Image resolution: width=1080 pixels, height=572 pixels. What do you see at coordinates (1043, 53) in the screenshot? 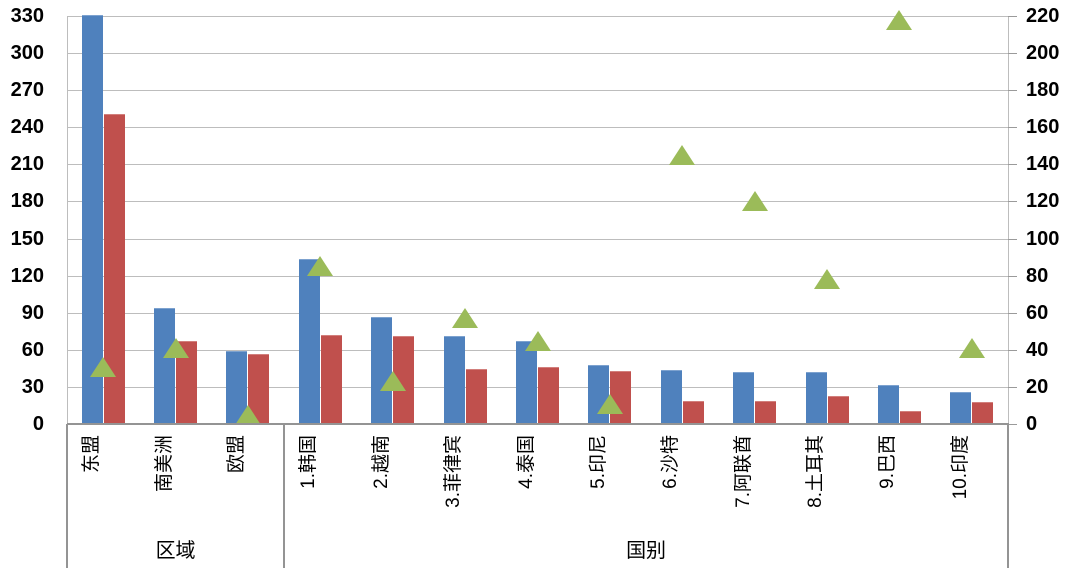
I see `right-axis-tick-label: 200` at bounding box center [1043, 53].